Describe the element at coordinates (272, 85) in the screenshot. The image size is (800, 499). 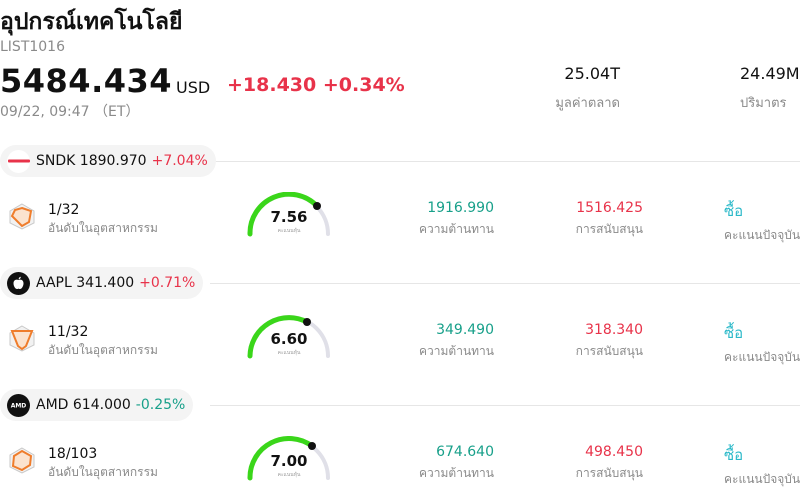
I see `change-value: +18.430` at that location.